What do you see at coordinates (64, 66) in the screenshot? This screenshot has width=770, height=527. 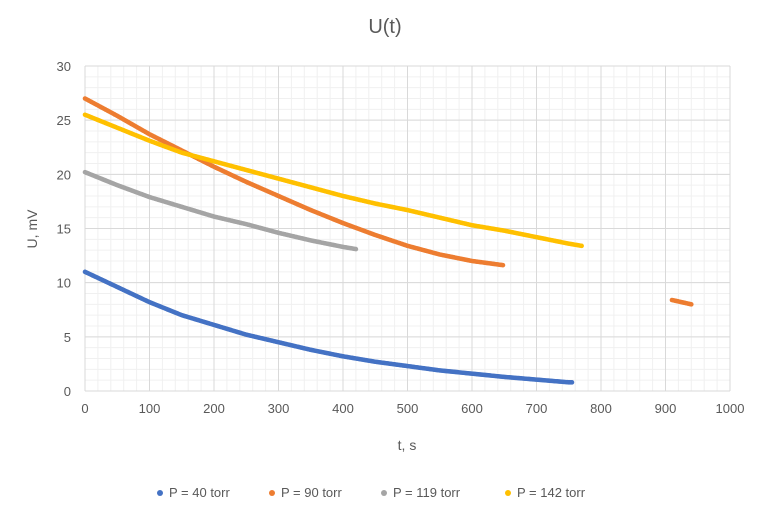 I see `y-tick-label: 30` at bounding box center [64, 66].